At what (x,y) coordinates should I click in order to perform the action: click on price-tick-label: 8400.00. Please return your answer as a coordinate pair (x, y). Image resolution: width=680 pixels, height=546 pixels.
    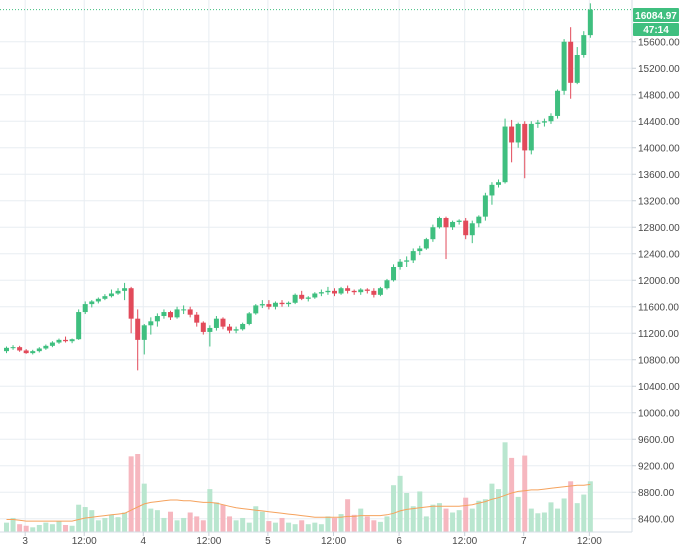
    Looking at the image, I should click on (656, 519).